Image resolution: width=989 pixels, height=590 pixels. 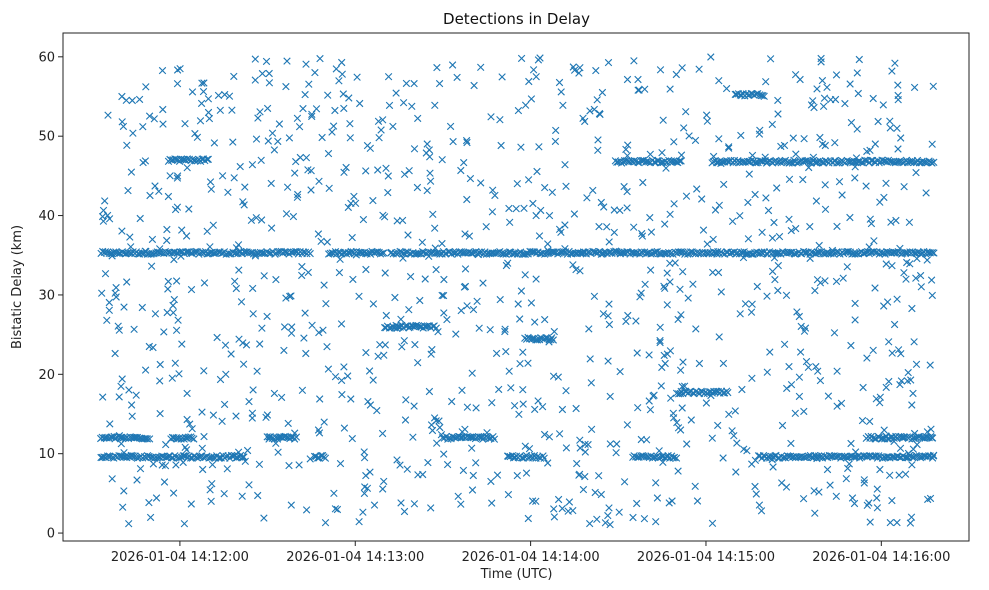 I want to click on x-tick-label: 2026-01-04 14:15:00, so click(x=706, y=557).